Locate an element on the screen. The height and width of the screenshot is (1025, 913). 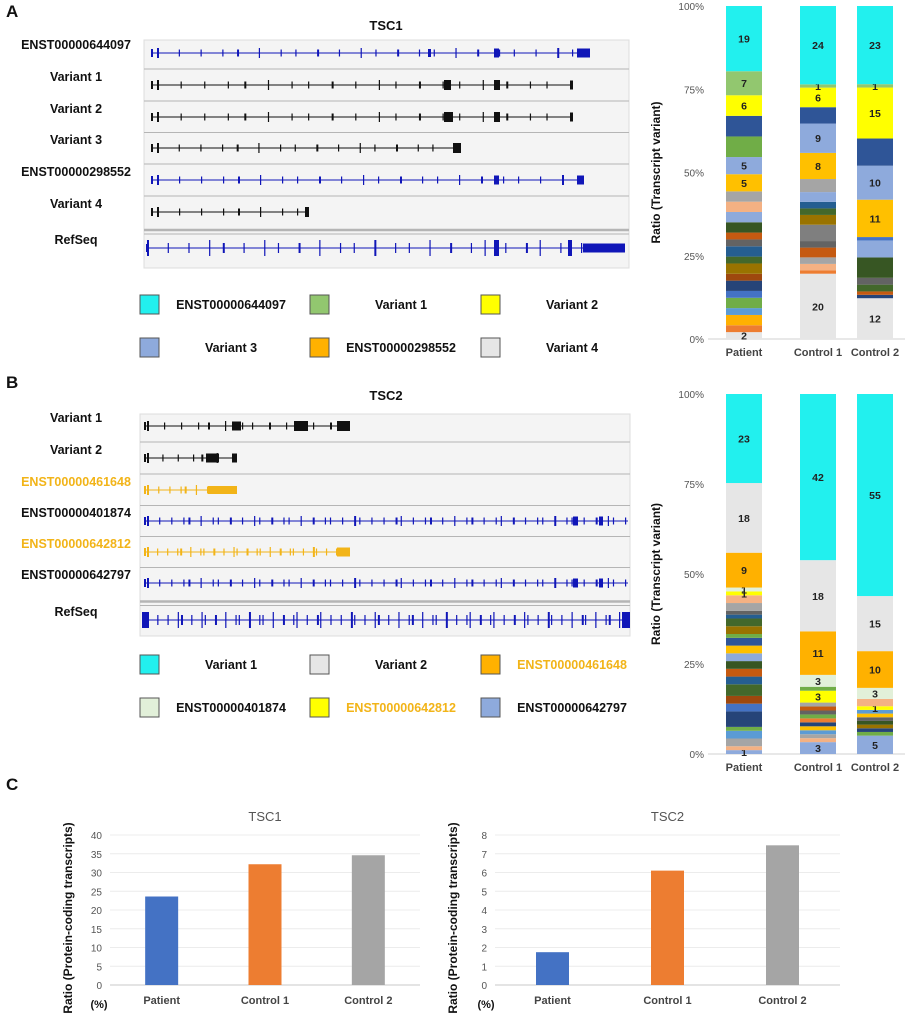
x-tick-label: Control 2 is located at coordinates (782, 1001).